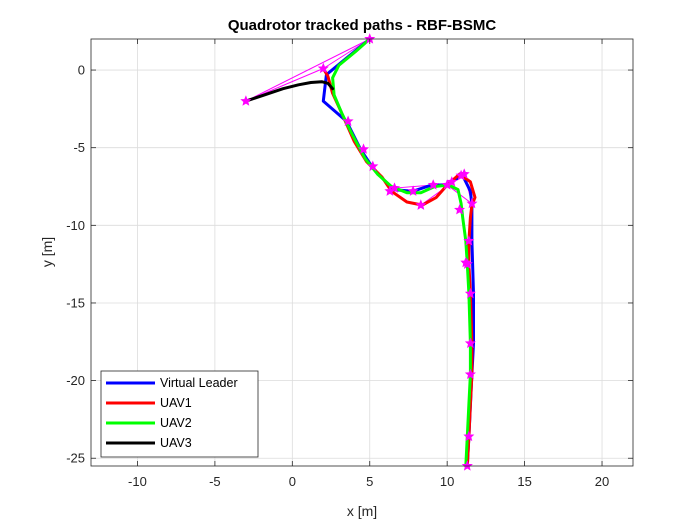 The image size is (700, 525). Describe the element at coordinates (176, 423) in the screenshot. I see `legend-label-uav2: UAV2` at that location.